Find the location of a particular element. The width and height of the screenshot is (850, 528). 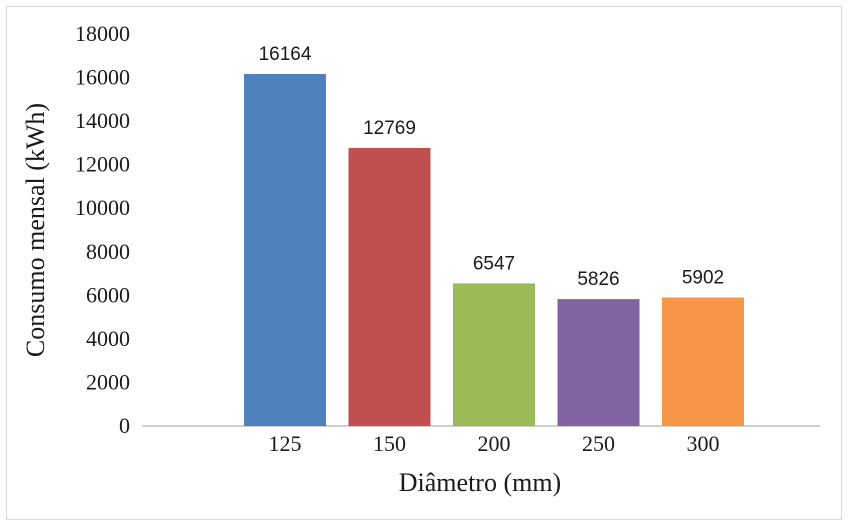

y-tick-label: 8000 is located at coordinates (108, 251).